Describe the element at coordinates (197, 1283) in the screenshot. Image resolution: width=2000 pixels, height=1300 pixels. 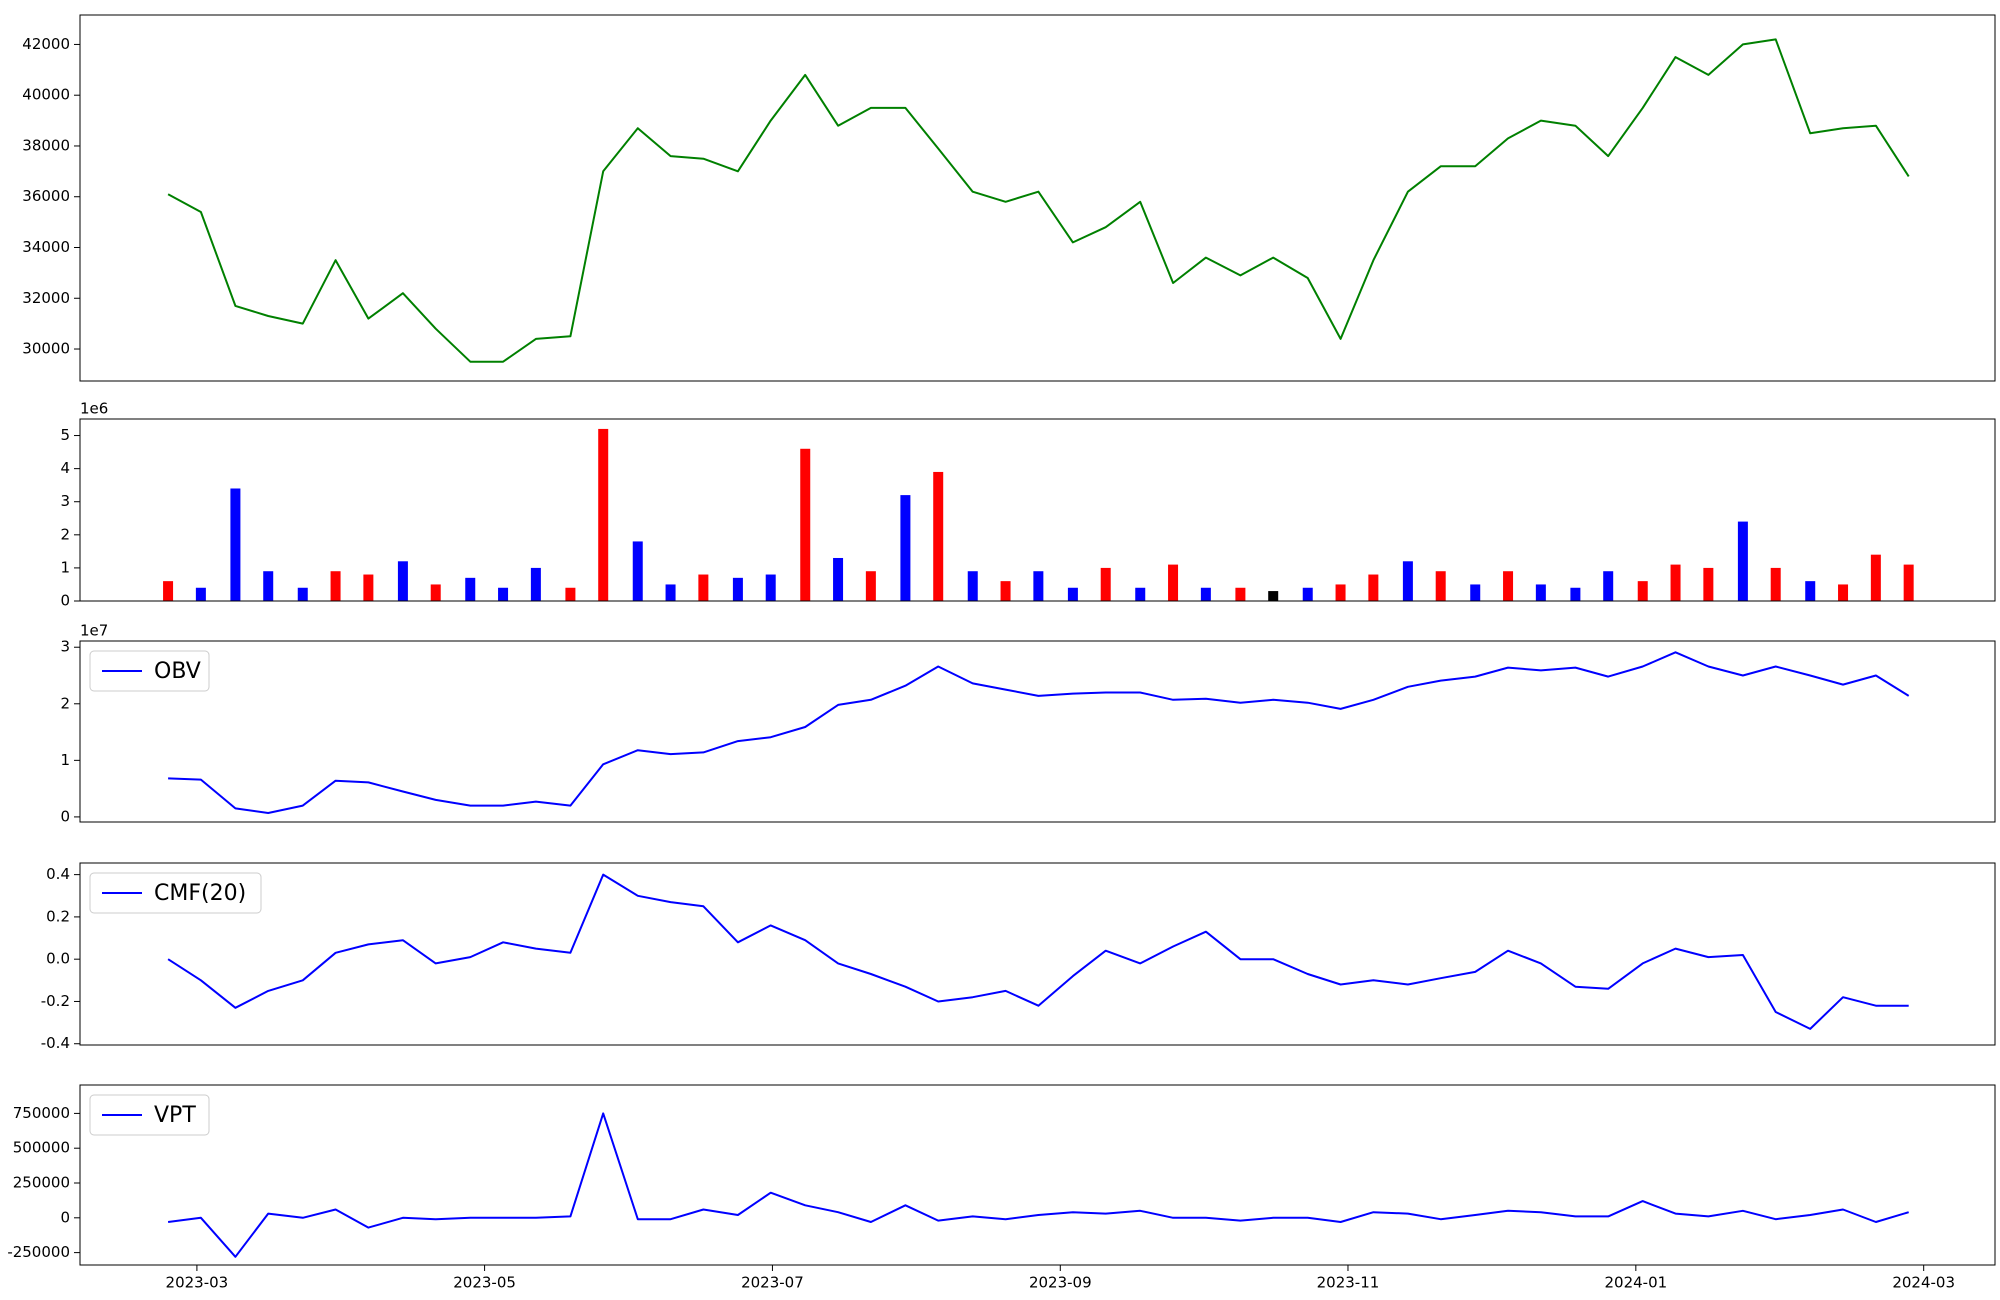
I see `x-tick-label: 2023-03` at that location.